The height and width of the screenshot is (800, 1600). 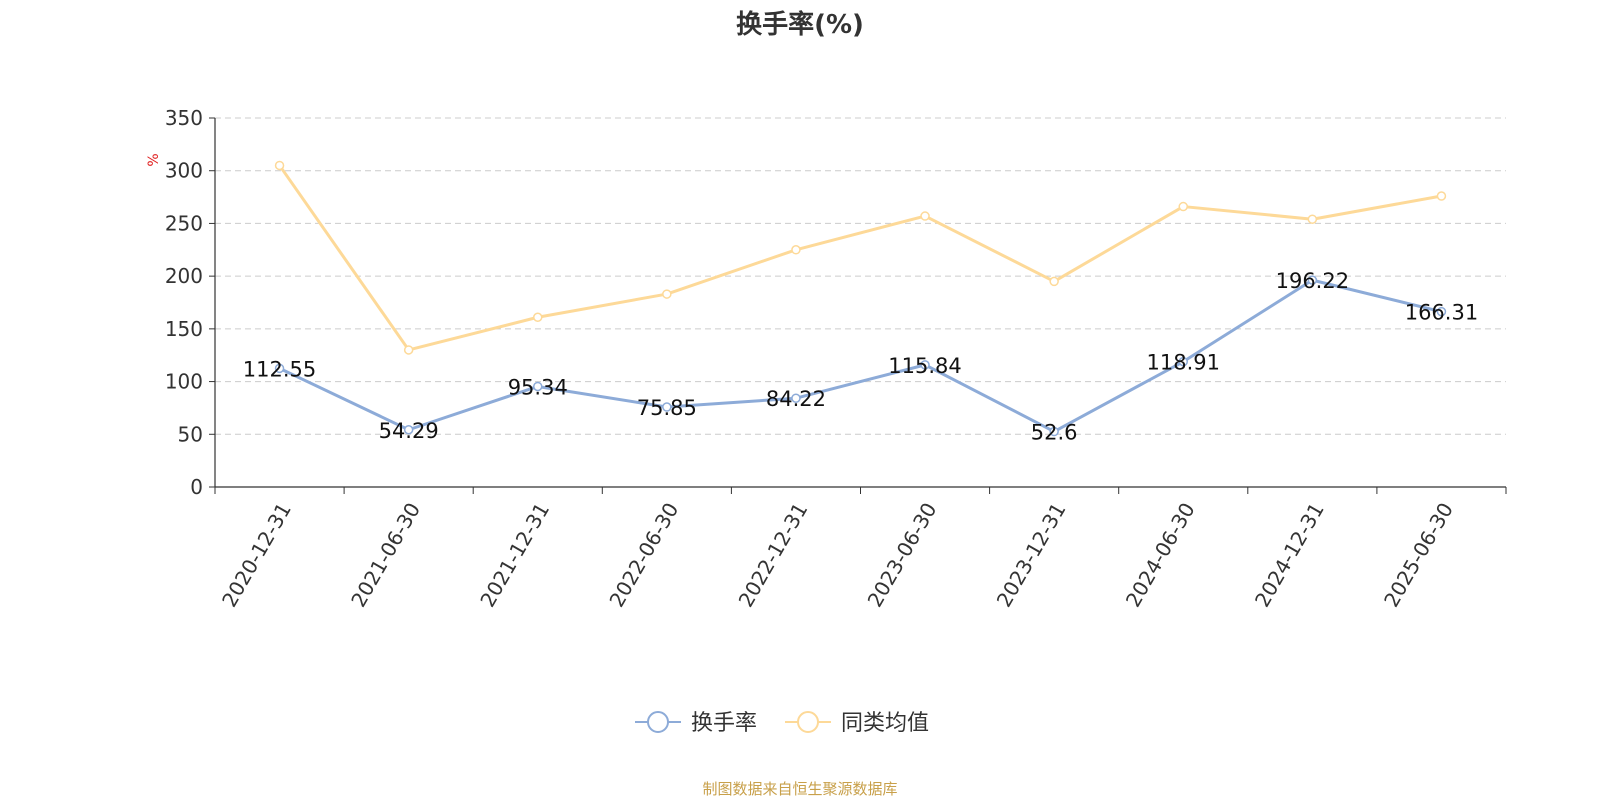 I want to click on series-line-turnover, so click(x=860, y=356).